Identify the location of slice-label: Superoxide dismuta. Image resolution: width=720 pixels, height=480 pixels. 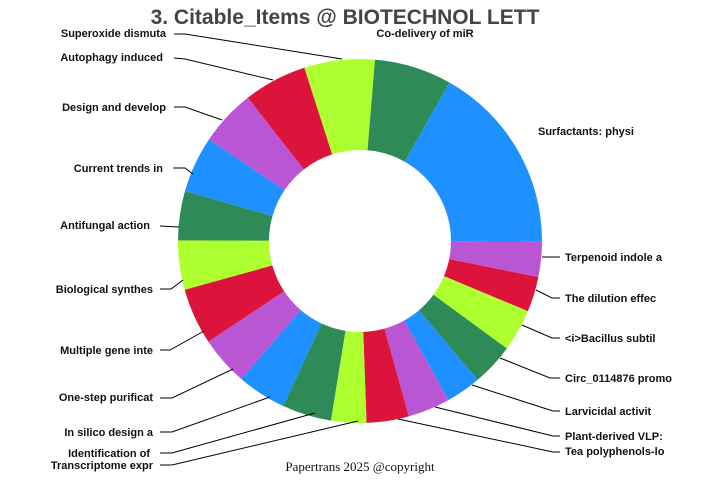
(114, 34).